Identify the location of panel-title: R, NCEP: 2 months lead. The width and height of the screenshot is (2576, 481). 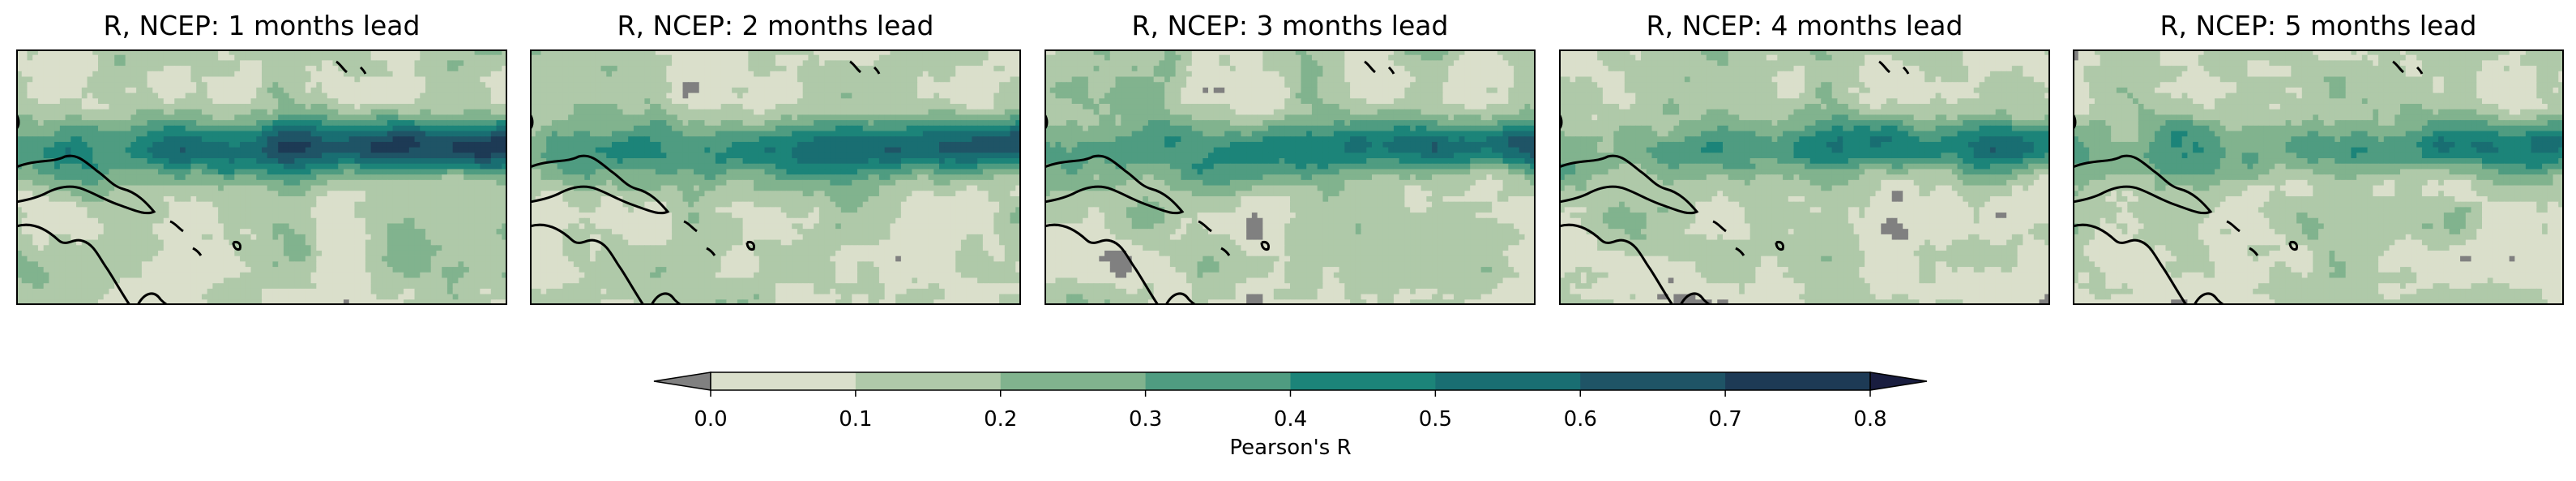
(775, 25).